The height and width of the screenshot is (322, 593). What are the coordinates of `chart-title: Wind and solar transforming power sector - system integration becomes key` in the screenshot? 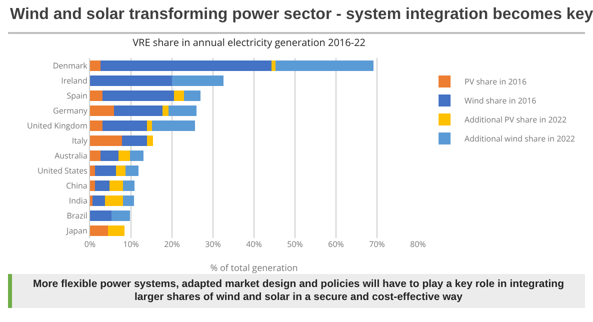 It's located at (301, 15).